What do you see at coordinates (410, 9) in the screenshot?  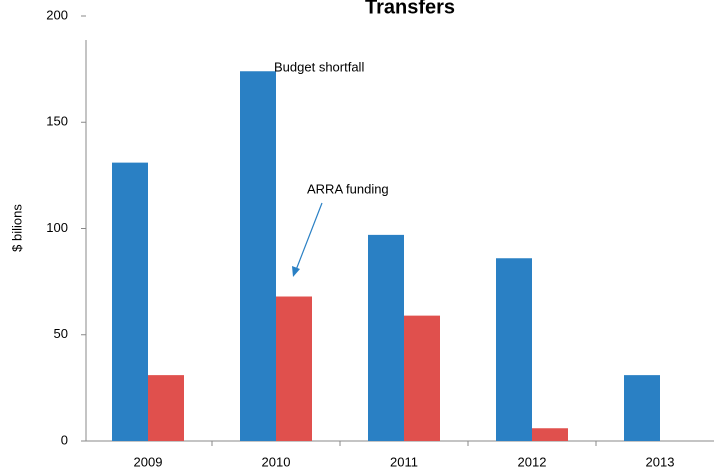 I see `chart-title: Transfers` at bounding box center [410, 9].